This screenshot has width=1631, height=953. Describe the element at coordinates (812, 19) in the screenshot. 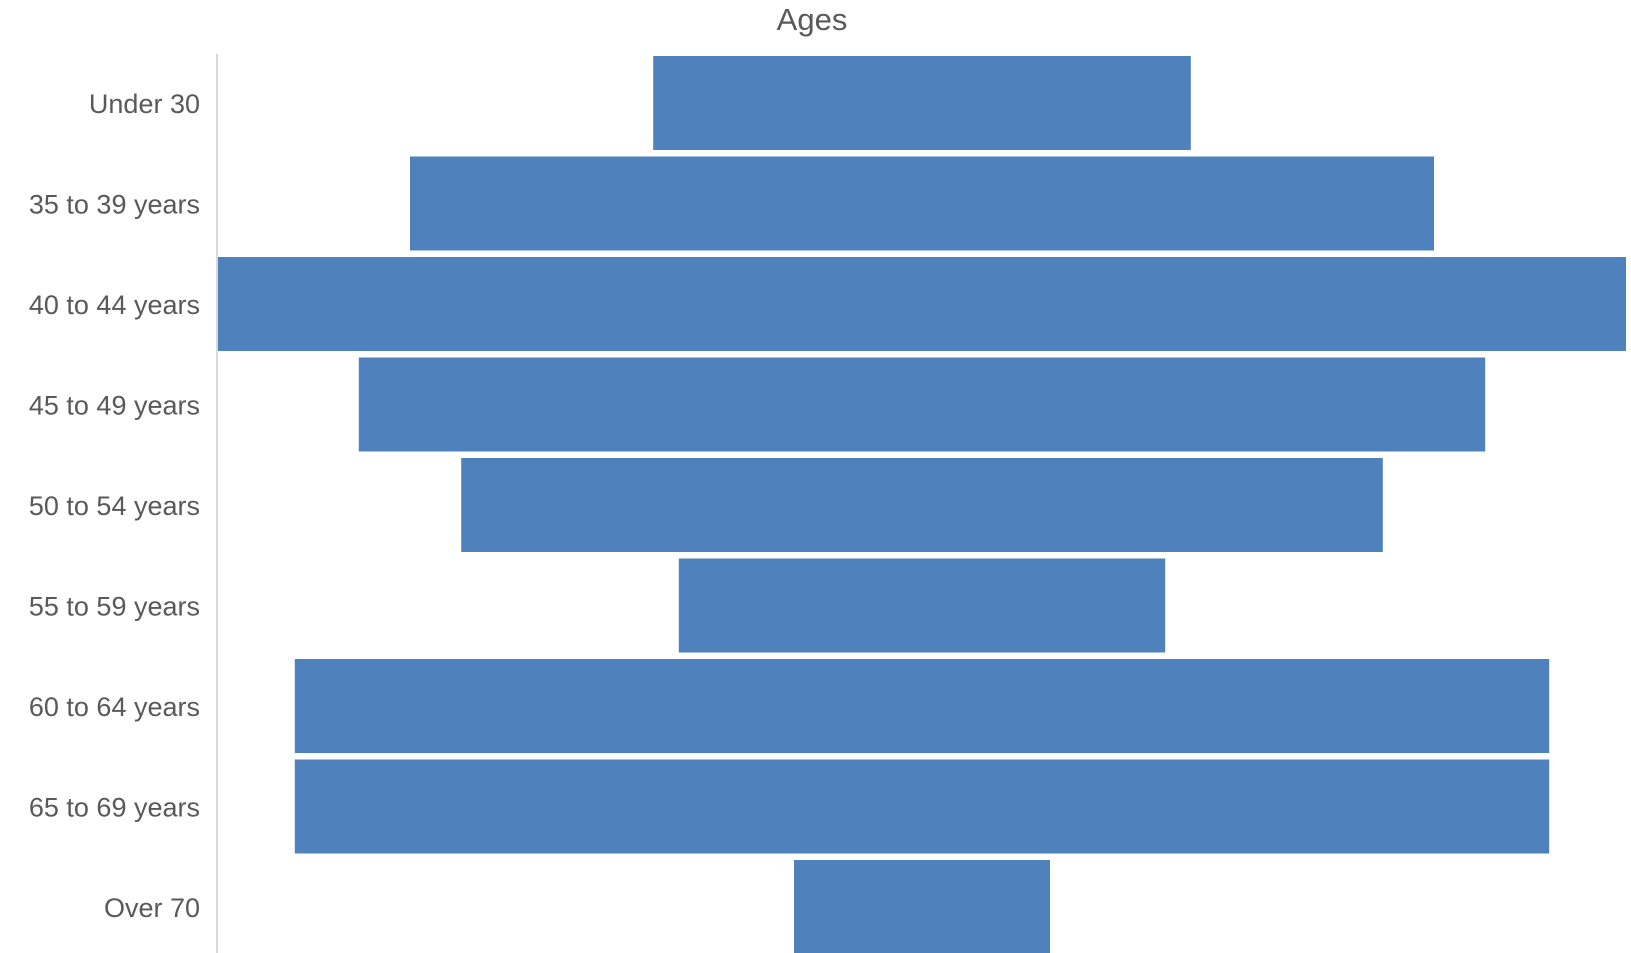

I see `chart-title: Ages` at that location.